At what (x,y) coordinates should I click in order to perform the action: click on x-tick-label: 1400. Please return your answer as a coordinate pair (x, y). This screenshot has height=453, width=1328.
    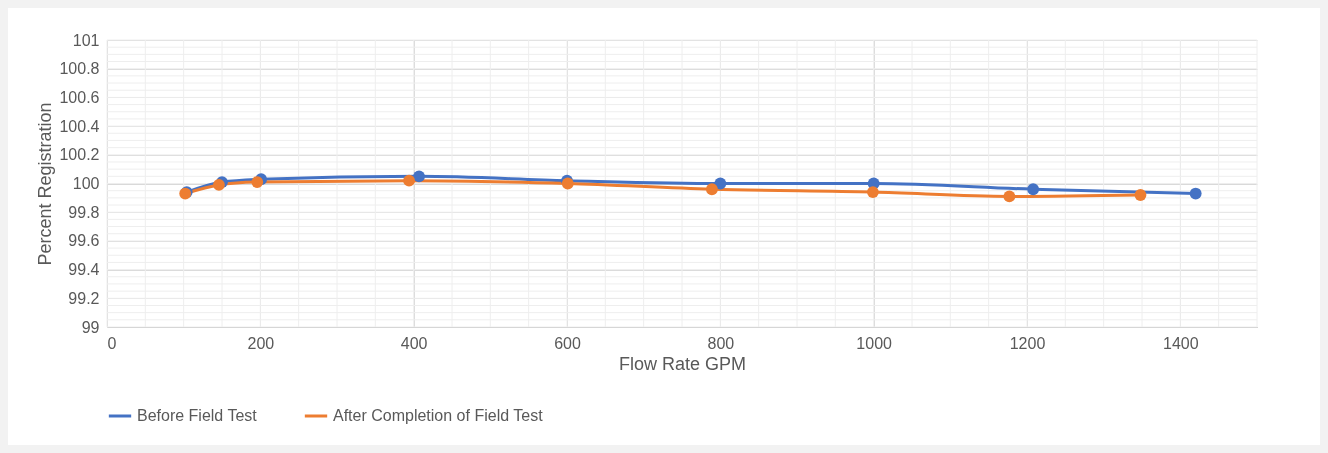
    Looking at the image, I should click on (1181, 343).